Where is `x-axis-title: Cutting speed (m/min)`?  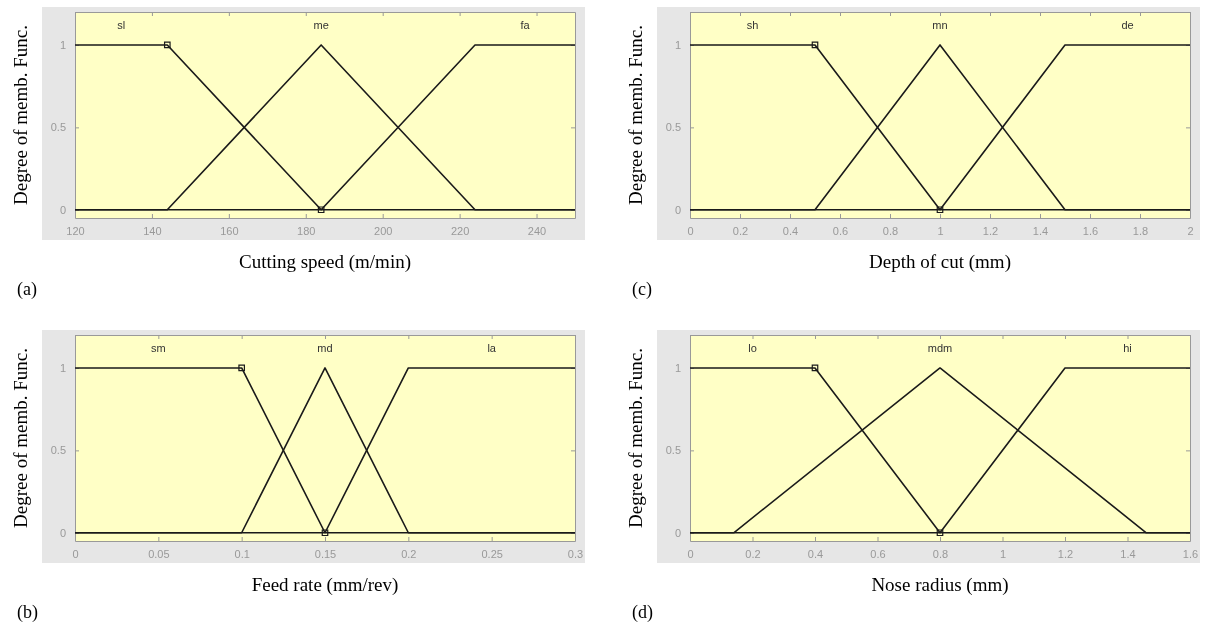 x-axis-title: Cutting speed (m/min) is located at coordinates (325, 262).